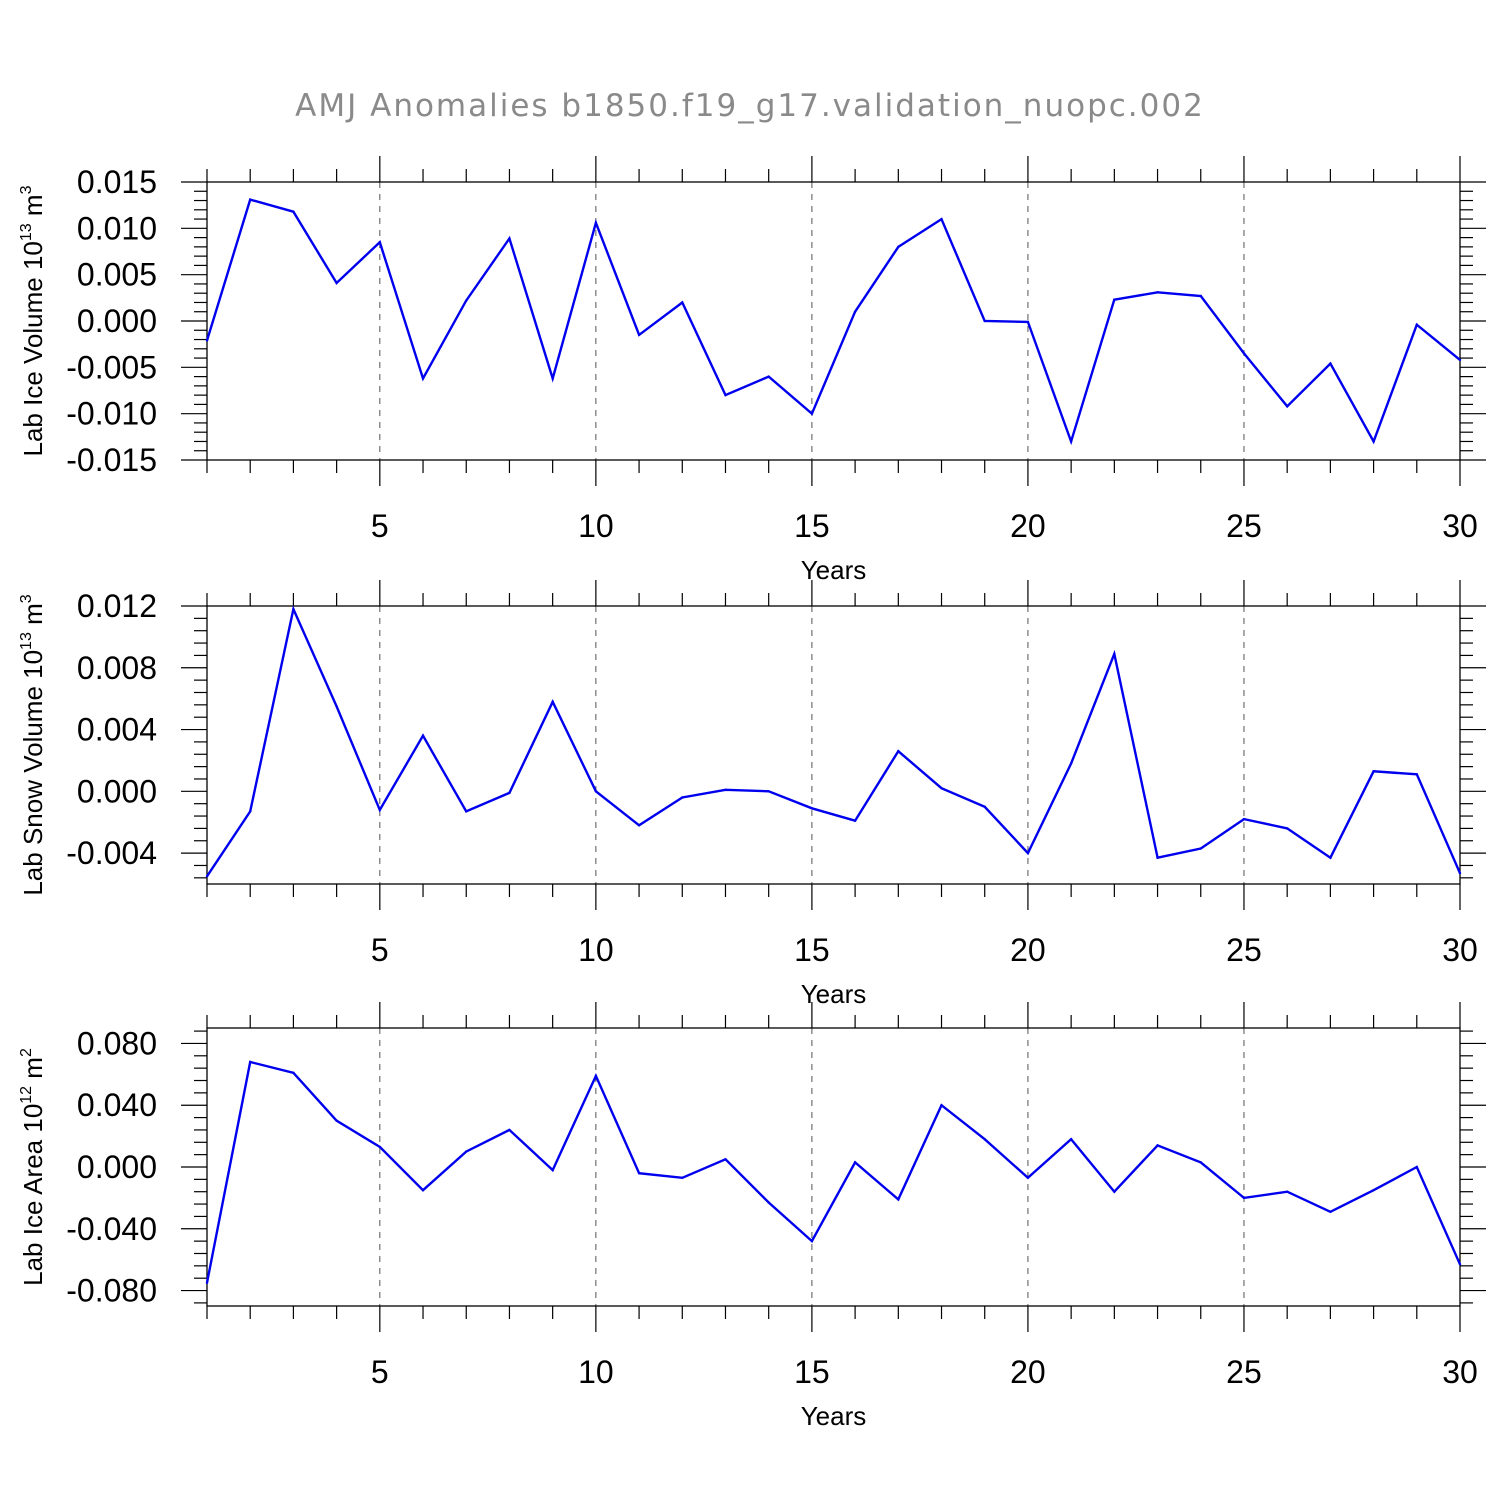 The height and width of the screenshot is (1500, 1500). What do you see at coordinates (111, 460) in the screenshot?
I see `y-tick-label: -0.015` at bounding box center [111, 460].